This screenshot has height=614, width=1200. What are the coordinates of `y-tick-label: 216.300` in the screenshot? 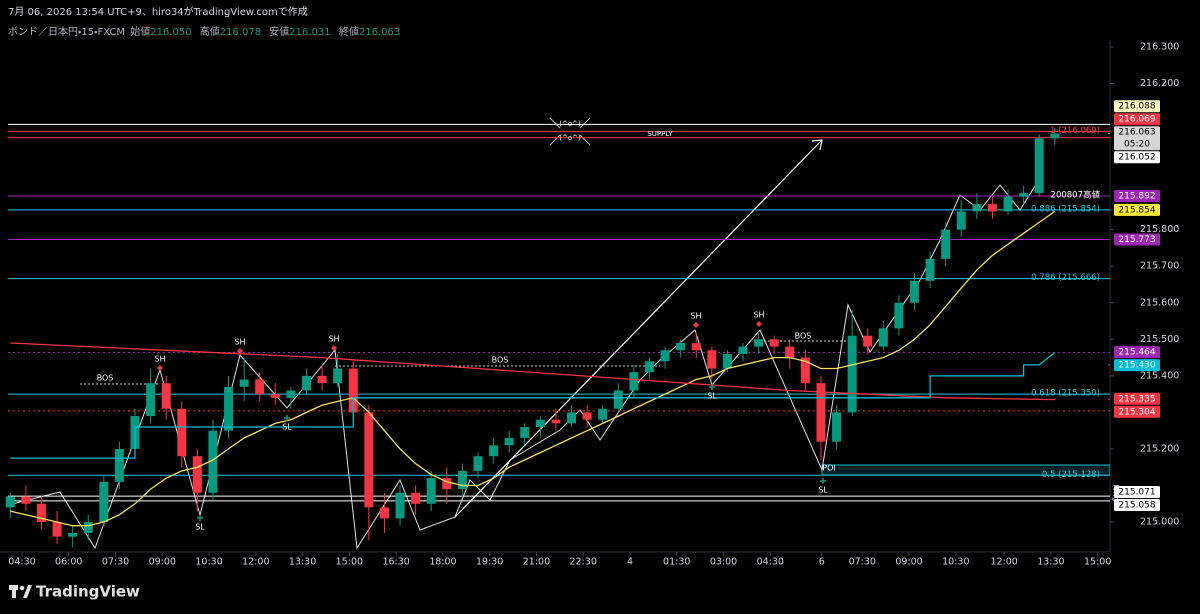 It's located at (1159, 46).